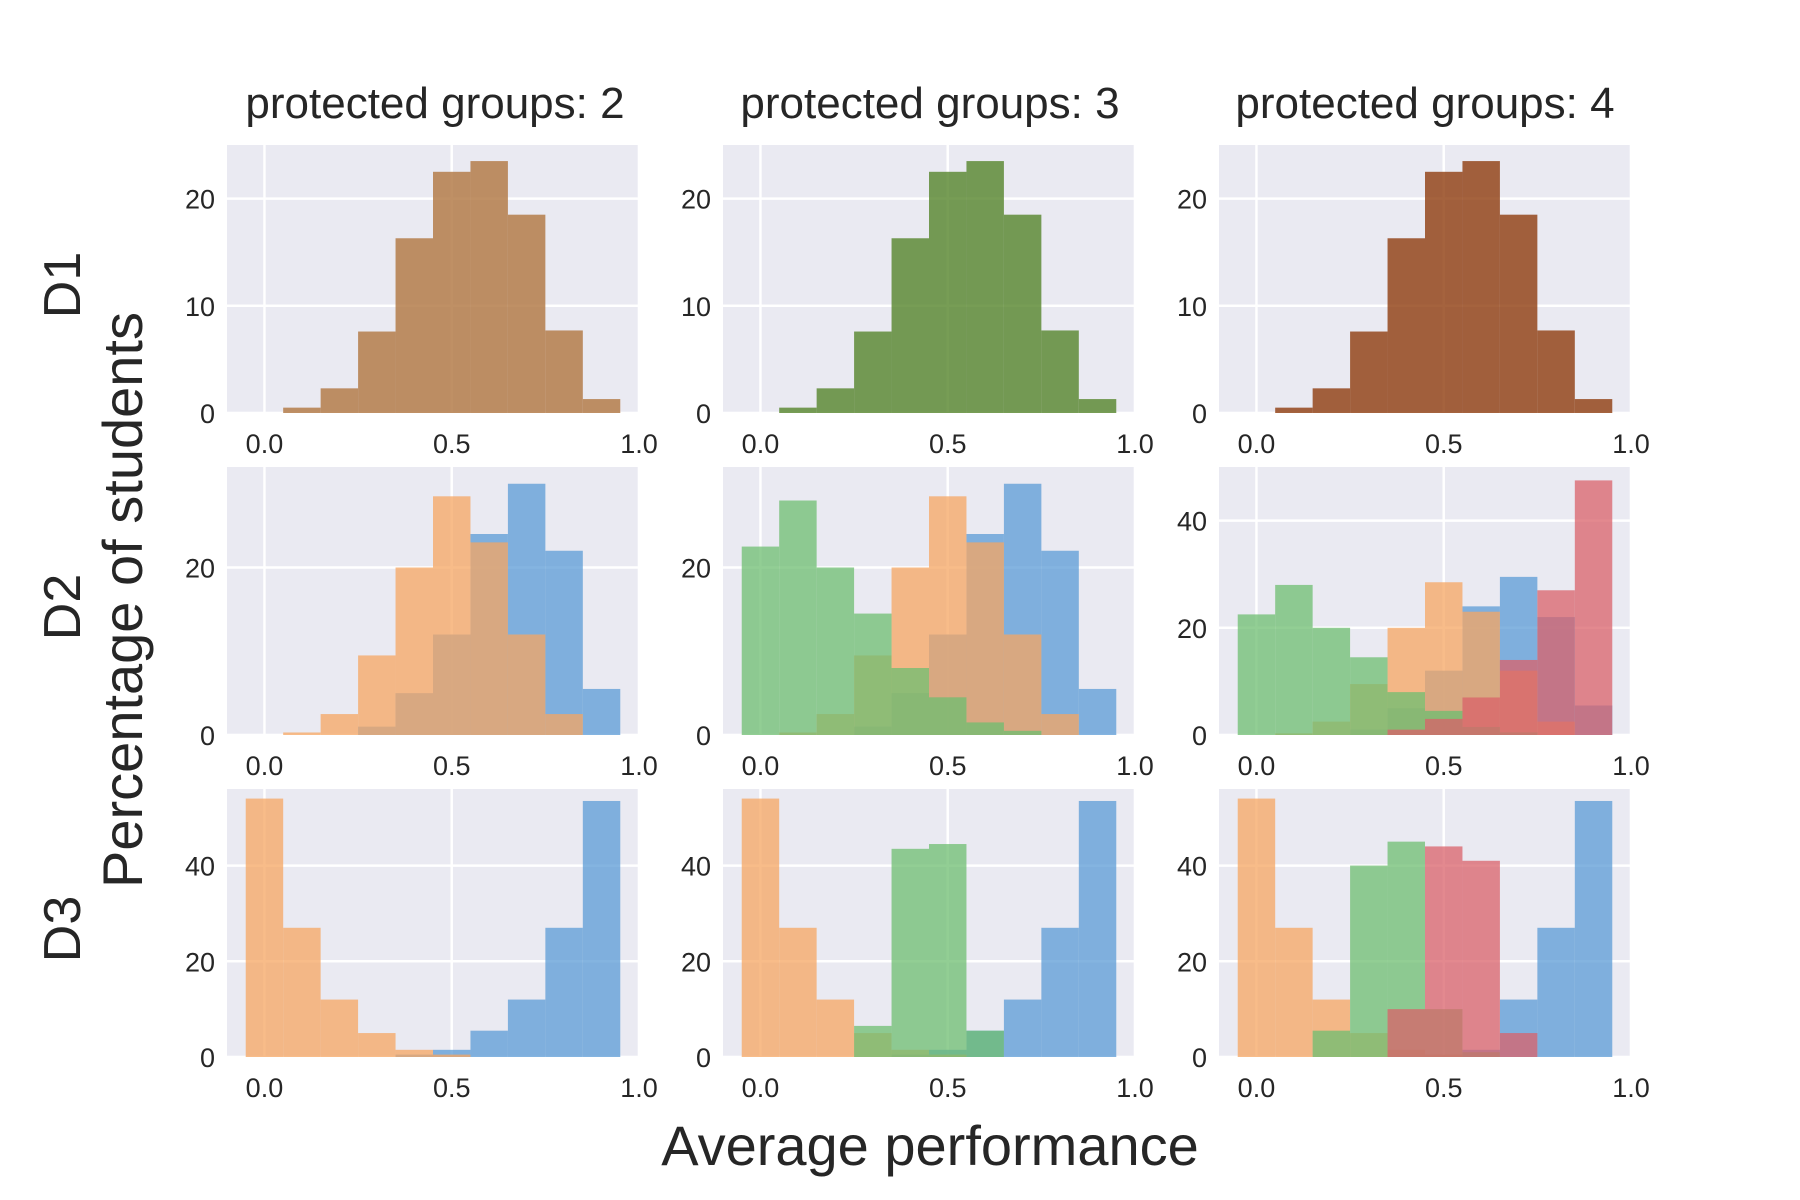 This screenshot has width=1800, height=1200. I want to click on panel-d1-2: 0.0 0.5 1.0 0 10 20, so click(421, 302).